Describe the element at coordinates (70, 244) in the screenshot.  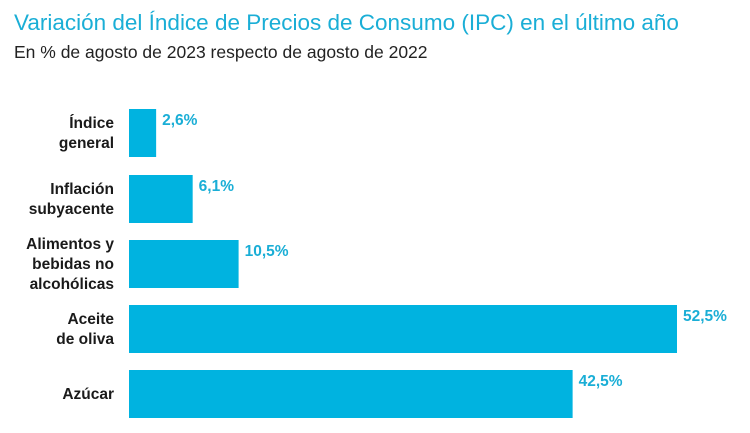
I see `category-label-line: Alimentos y` at that location.